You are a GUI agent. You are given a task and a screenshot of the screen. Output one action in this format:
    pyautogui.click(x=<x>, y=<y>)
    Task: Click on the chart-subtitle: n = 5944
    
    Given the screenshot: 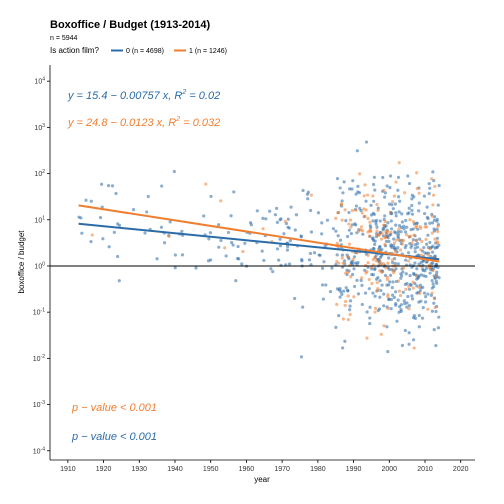 What is the action you would take?
    pyautogui.click(x=64, y=38)
    